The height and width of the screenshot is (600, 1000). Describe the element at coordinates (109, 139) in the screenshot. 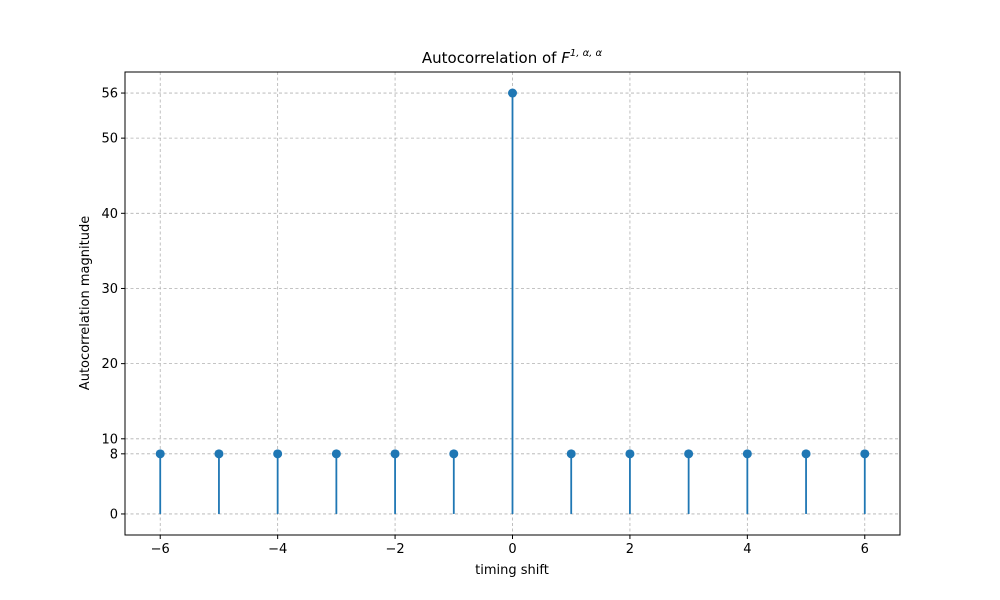

I see `y-tick-label: 50` at that location.